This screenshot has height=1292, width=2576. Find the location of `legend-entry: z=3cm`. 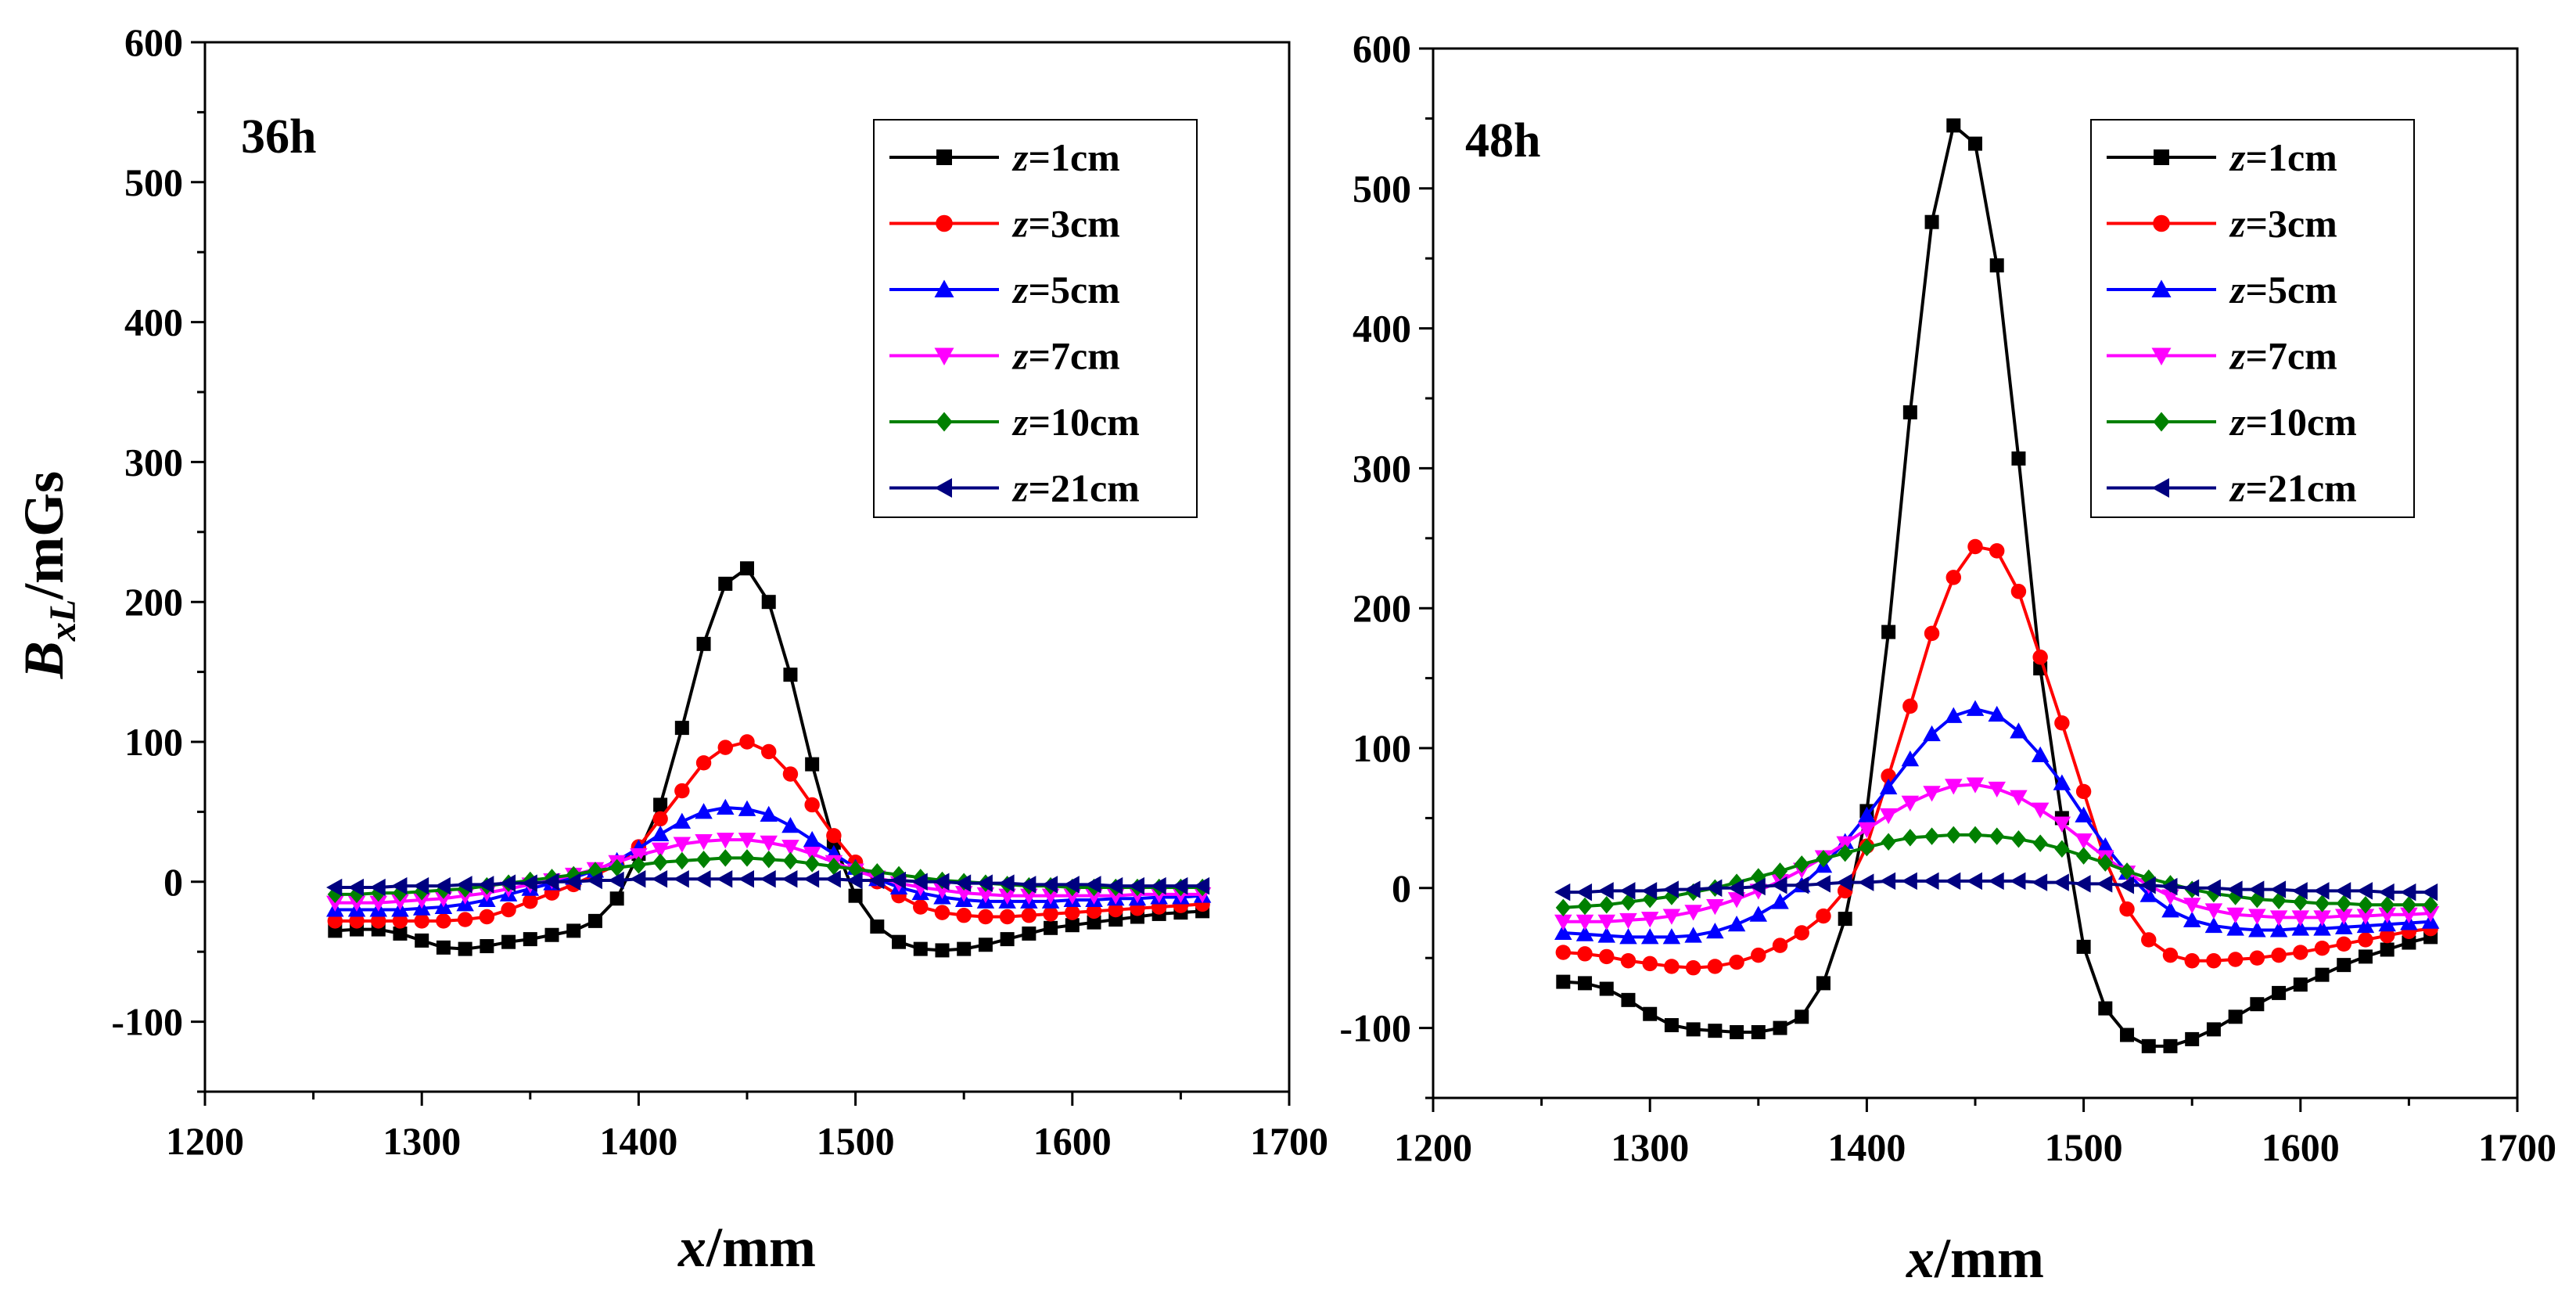

legend-entry: z=3cm is located at coordinates (1004, 224).